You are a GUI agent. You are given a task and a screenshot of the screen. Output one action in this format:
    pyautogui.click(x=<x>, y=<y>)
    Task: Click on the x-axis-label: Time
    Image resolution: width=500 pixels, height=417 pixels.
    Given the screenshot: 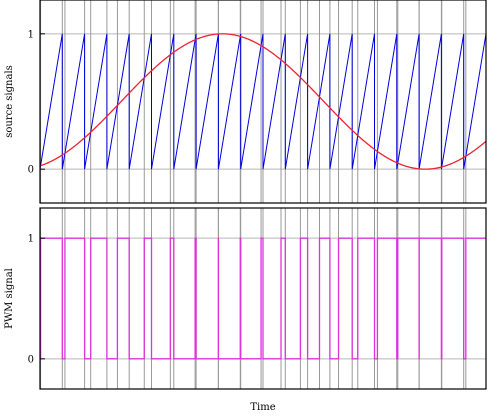 What is the action you would take?
    pyautogui.click(x=262, y=407)
    